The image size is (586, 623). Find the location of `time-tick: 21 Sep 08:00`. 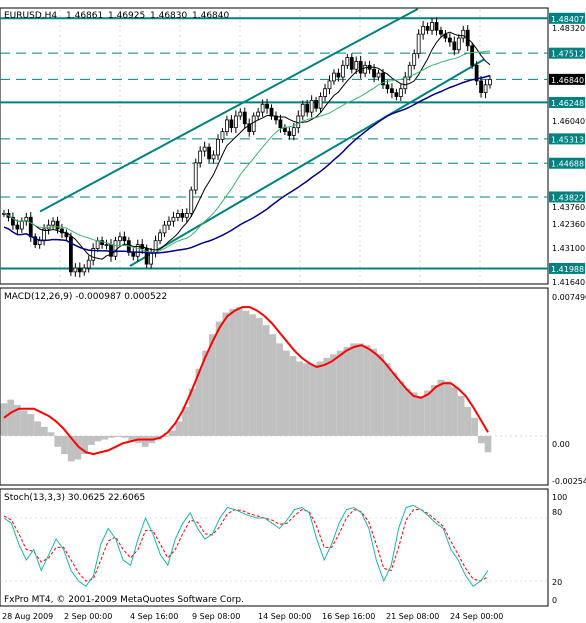

time-tick: 21 Sep 08:00 is located at coordinates (412, 616).